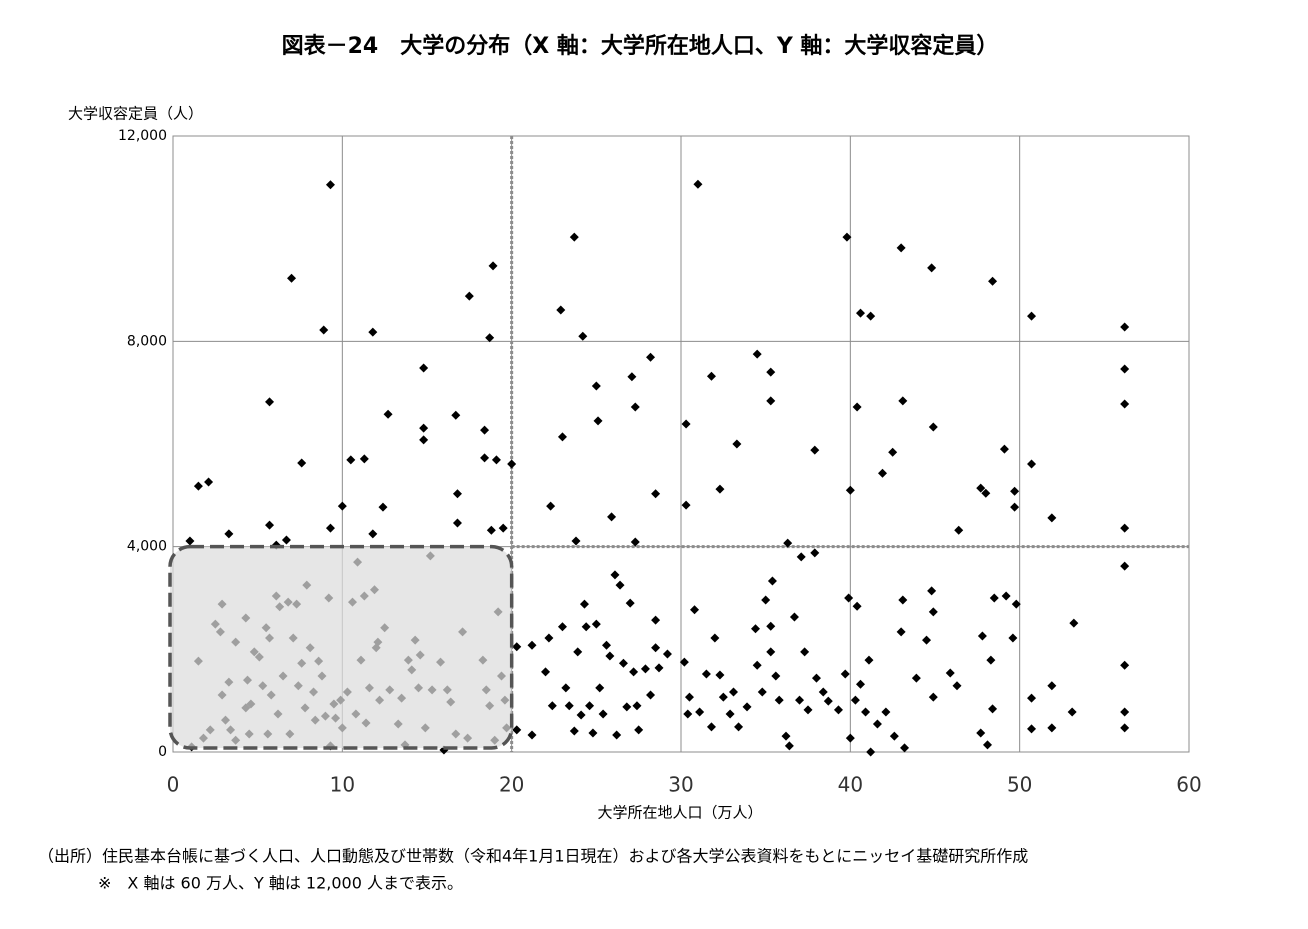  What do you see at coordinates (147, 341) in the screenshot?
I see `y-tick-label: 8,000` at bounding box center [147, 341].